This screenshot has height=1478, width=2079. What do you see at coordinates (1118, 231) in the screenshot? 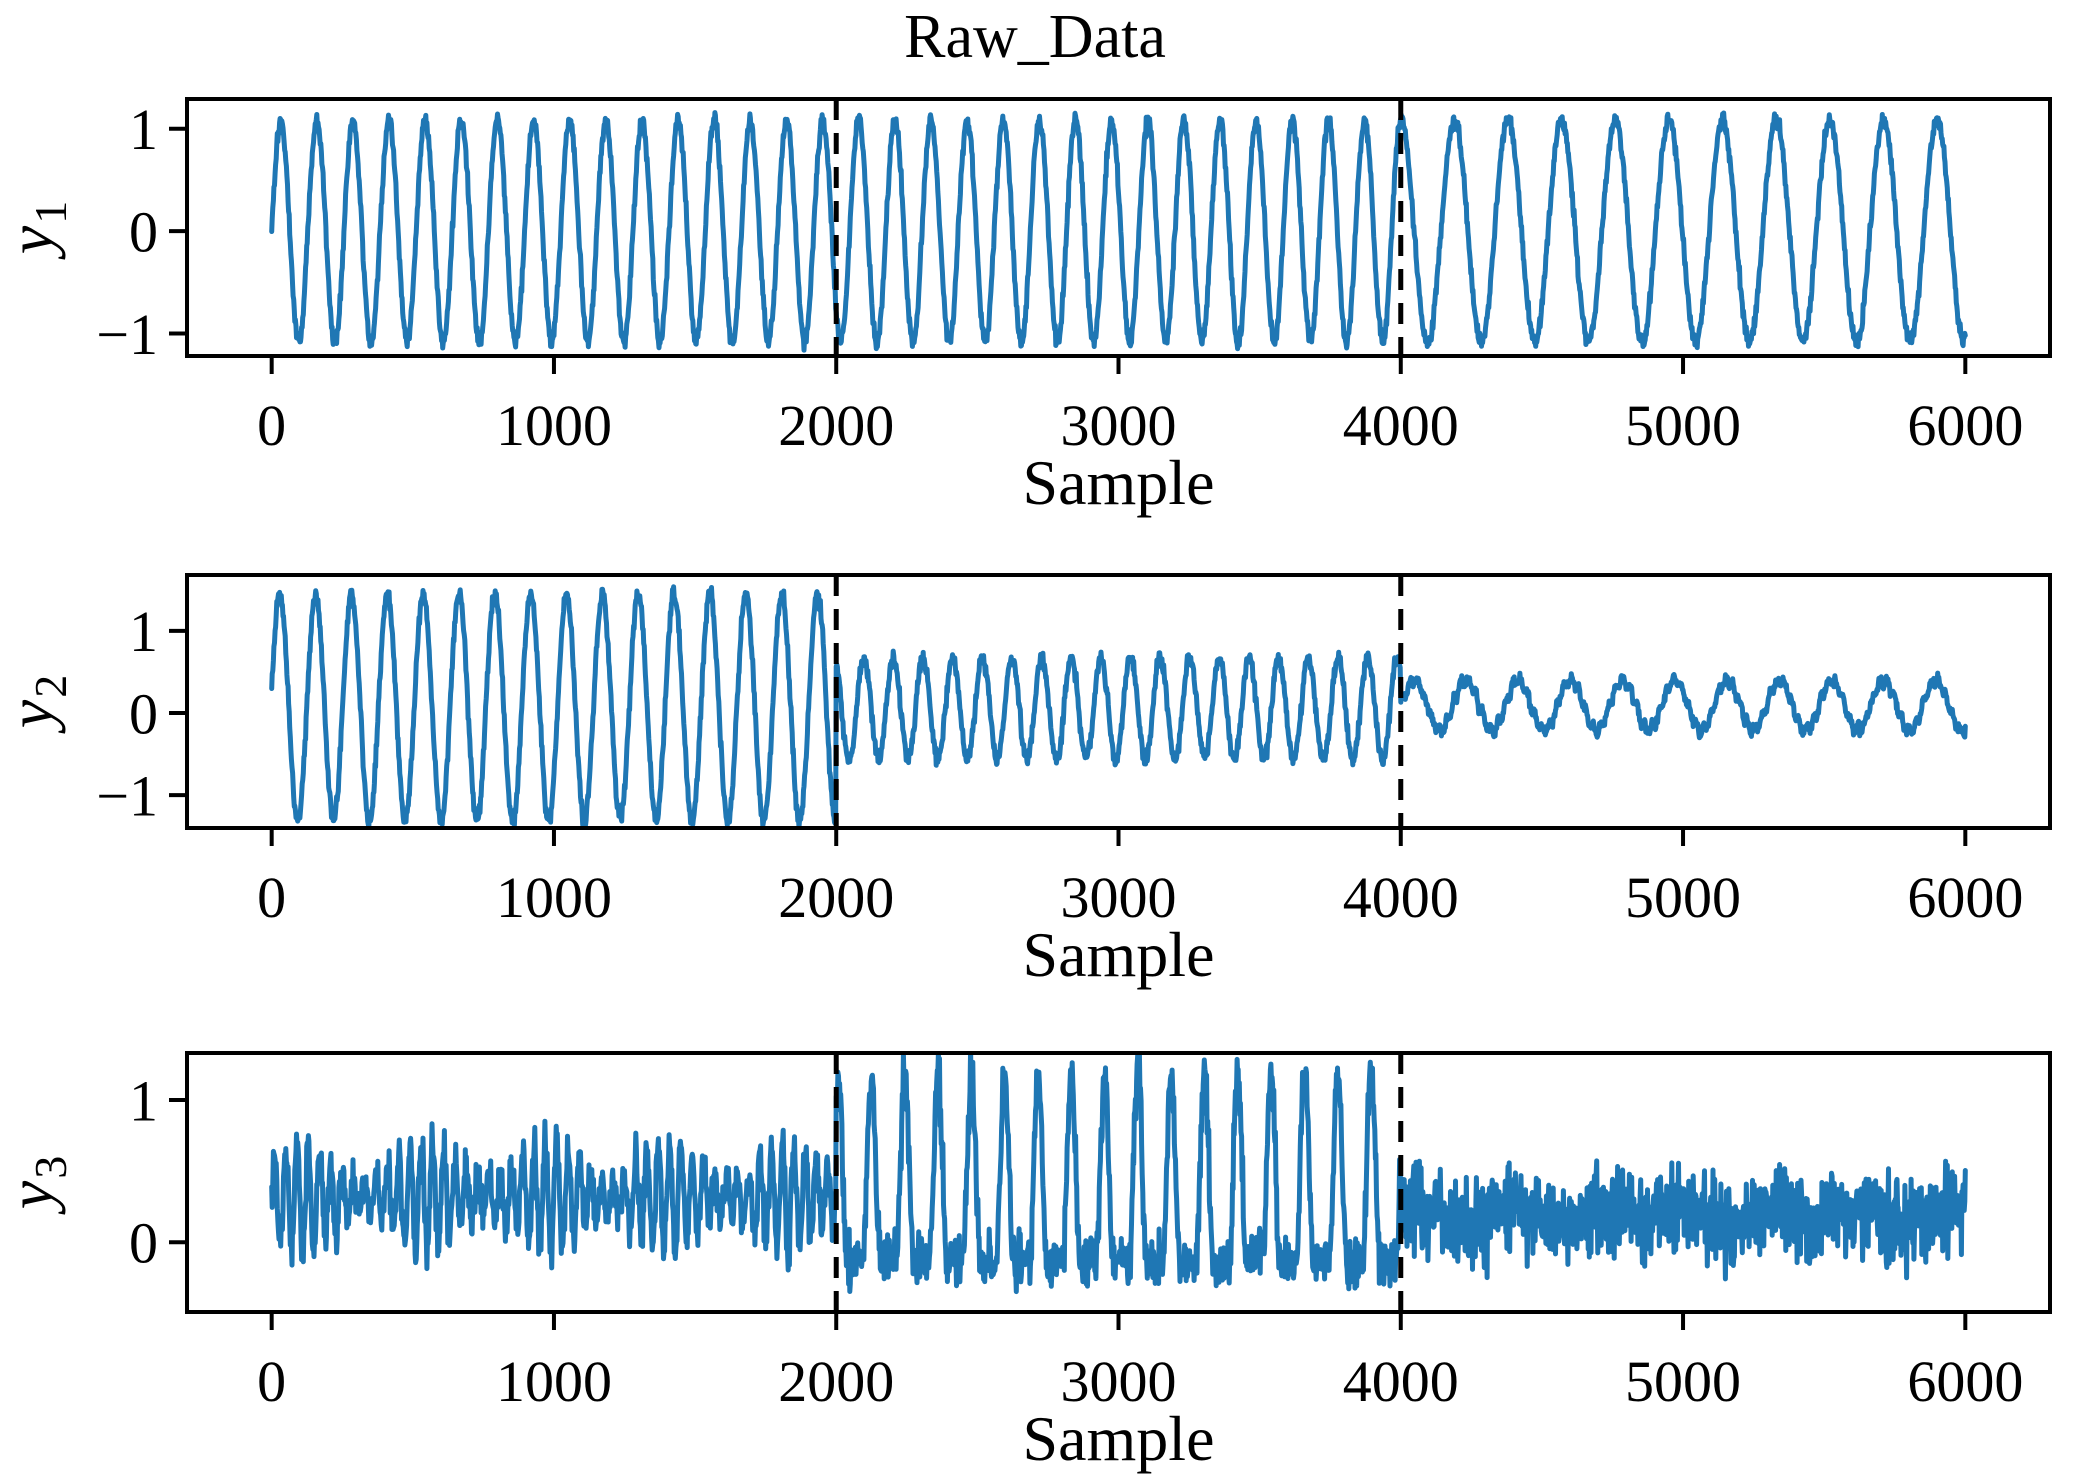
I see `series-y1` at bounding box center [1118, 231].